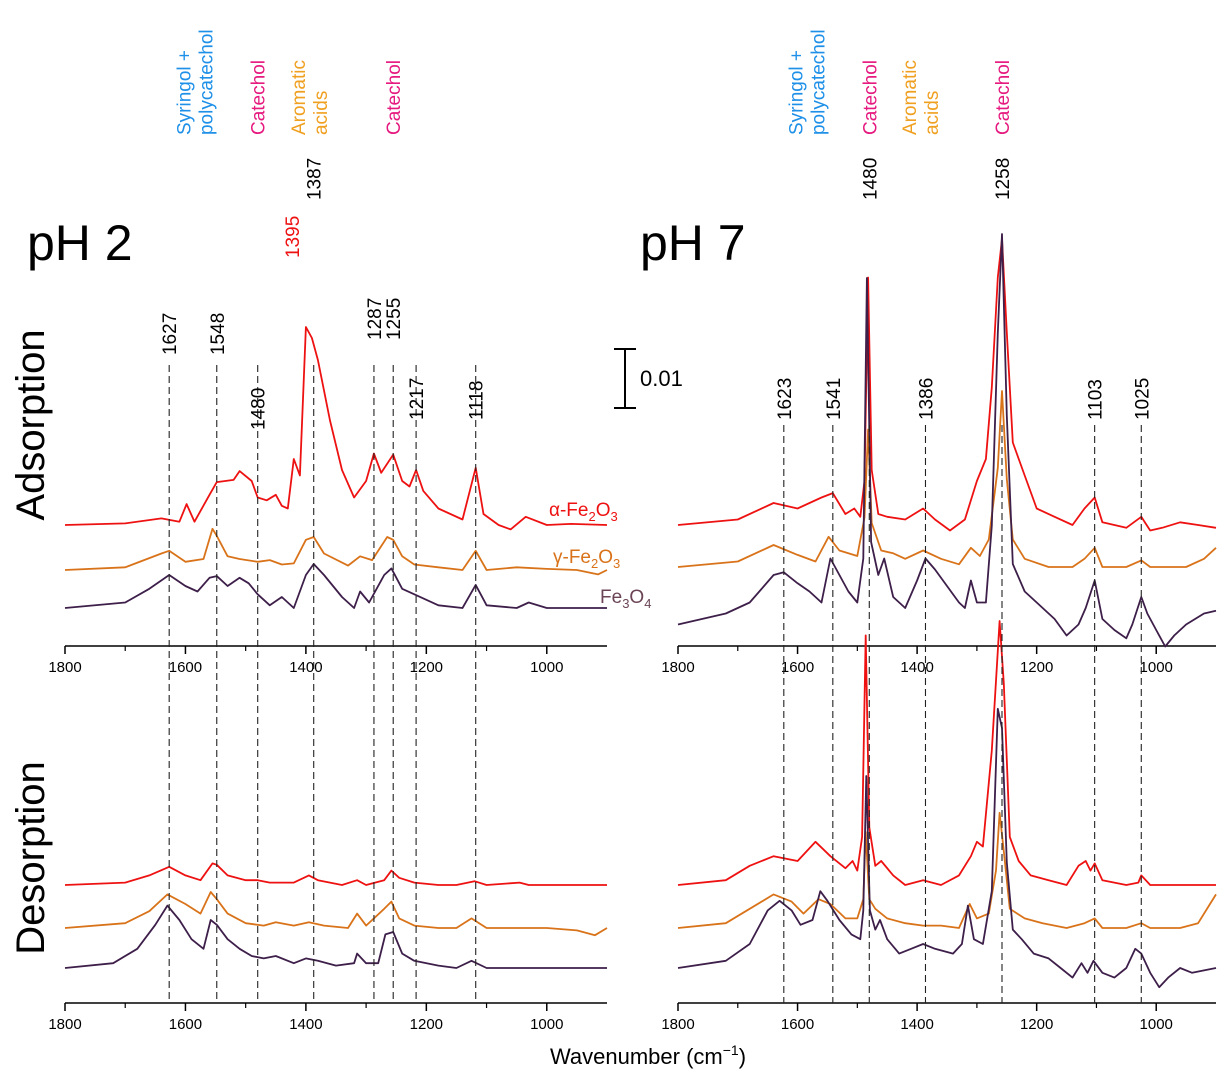 The image size is (1218, 1071). I want to click on scale-bar-label: 0.01, so click(661, 378).